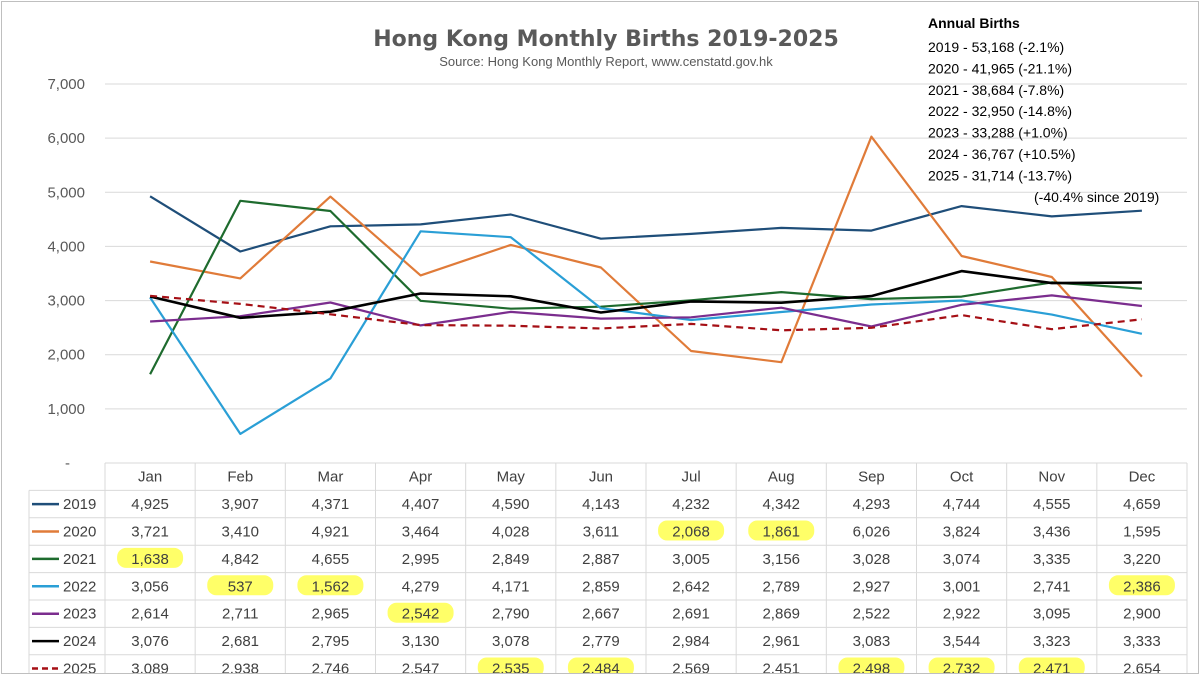  I want to click on y-tick-label: 2,000, so click(66, 355).